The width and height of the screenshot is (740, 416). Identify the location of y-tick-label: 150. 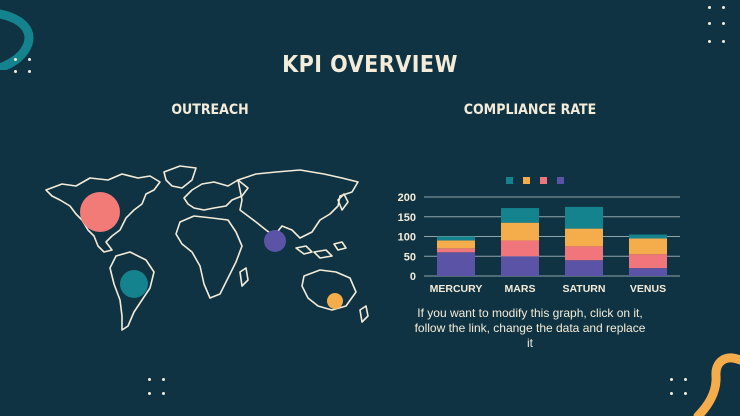
(407, 218).